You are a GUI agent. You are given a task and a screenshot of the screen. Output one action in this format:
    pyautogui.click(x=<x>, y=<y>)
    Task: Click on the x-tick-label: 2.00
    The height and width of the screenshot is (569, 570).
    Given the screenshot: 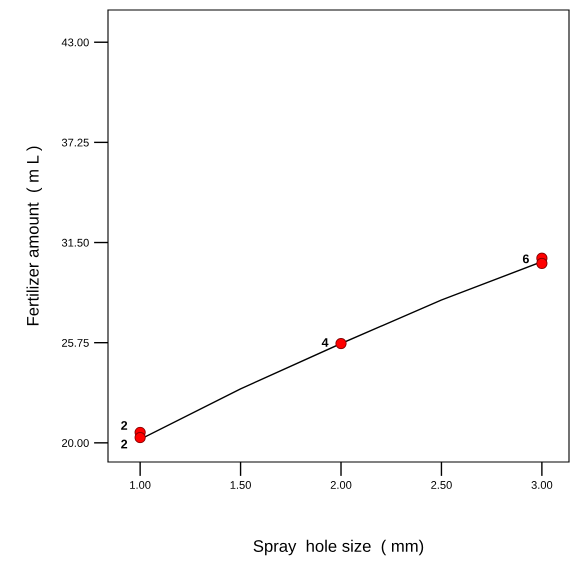 What is the action you would take?
    pyautogui.click(x=341, y=485)
    